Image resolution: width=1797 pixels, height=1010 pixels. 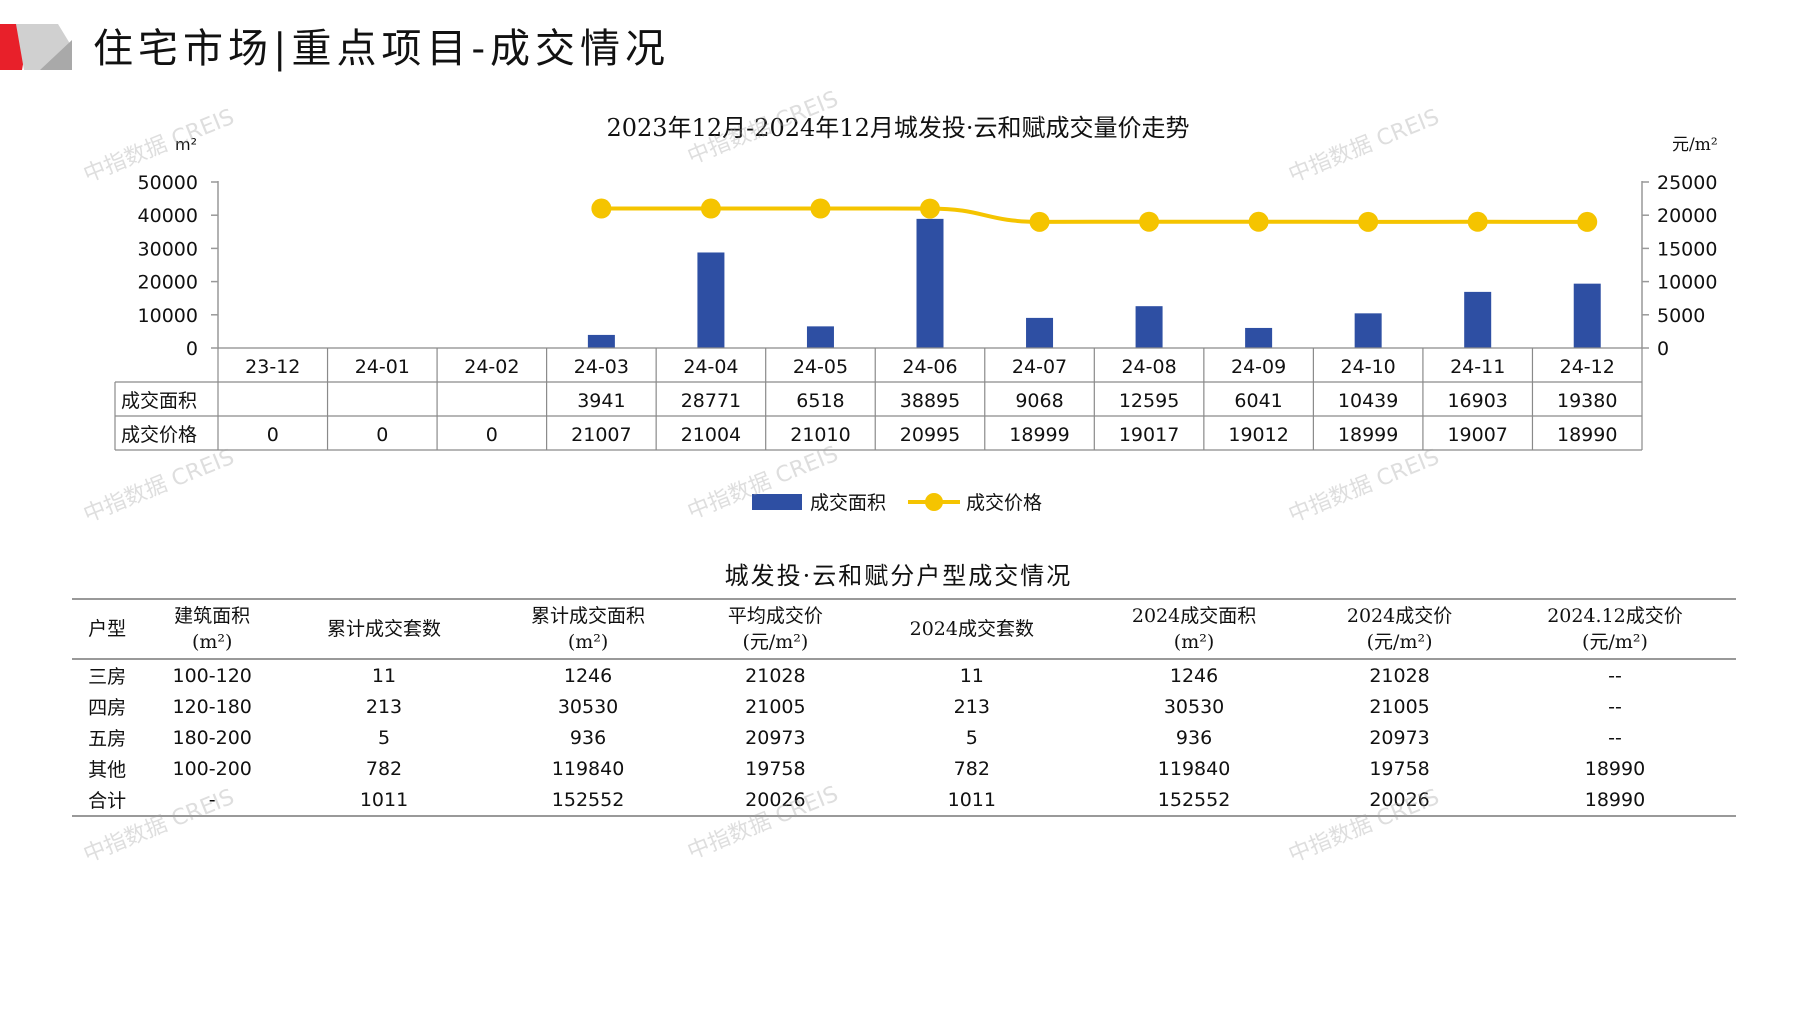 What do you see at coordinates (212, 675) in the screenshot?
I see `table-cell: 100-120` at bounding box center [212, 675].